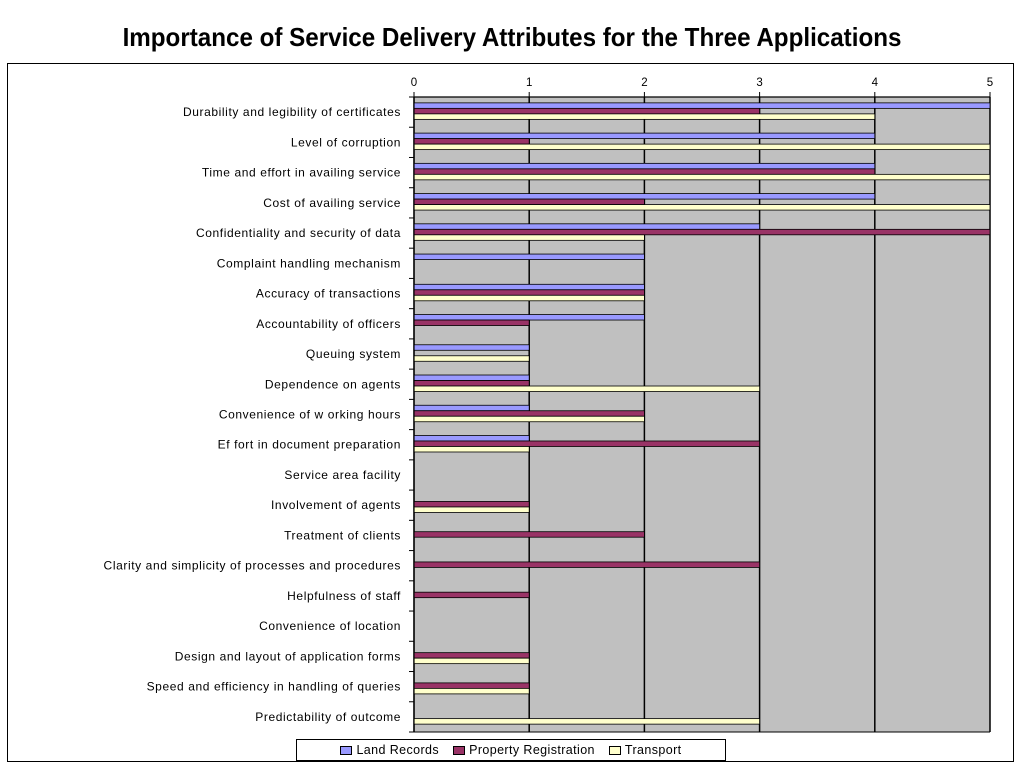 The height and width of the screenshot is (768, 1024). Describe the element at coordinates (328, 294) in the screenshot. I see `category-label: Accuracy of transactions` at that location.